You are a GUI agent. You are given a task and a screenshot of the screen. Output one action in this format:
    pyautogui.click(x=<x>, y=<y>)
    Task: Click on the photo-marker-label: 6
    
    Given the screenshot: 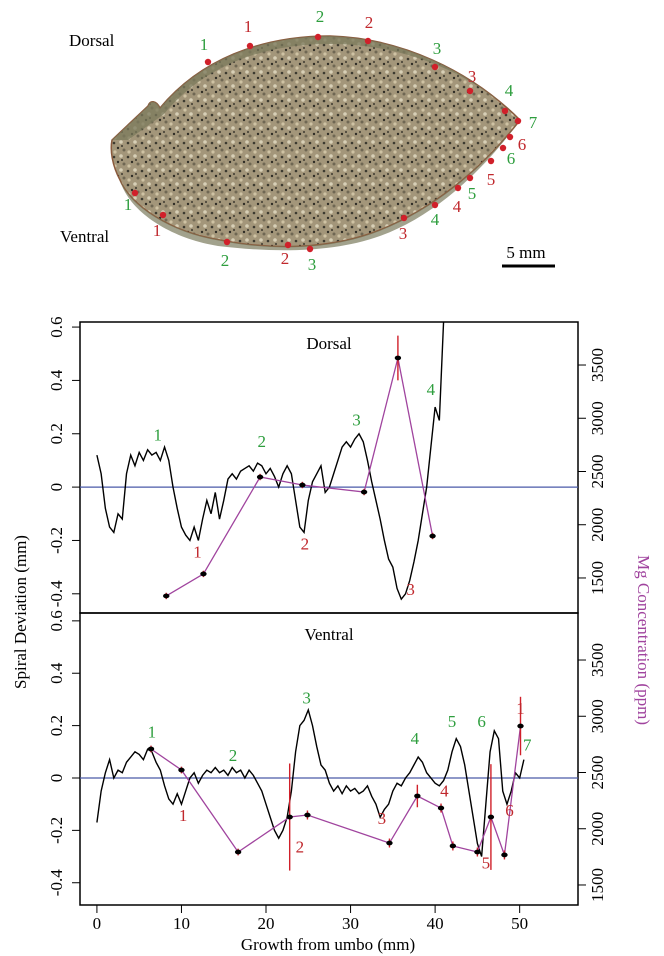 What is the action you would take?
    pyautogui.click(x=511, y=158)
    